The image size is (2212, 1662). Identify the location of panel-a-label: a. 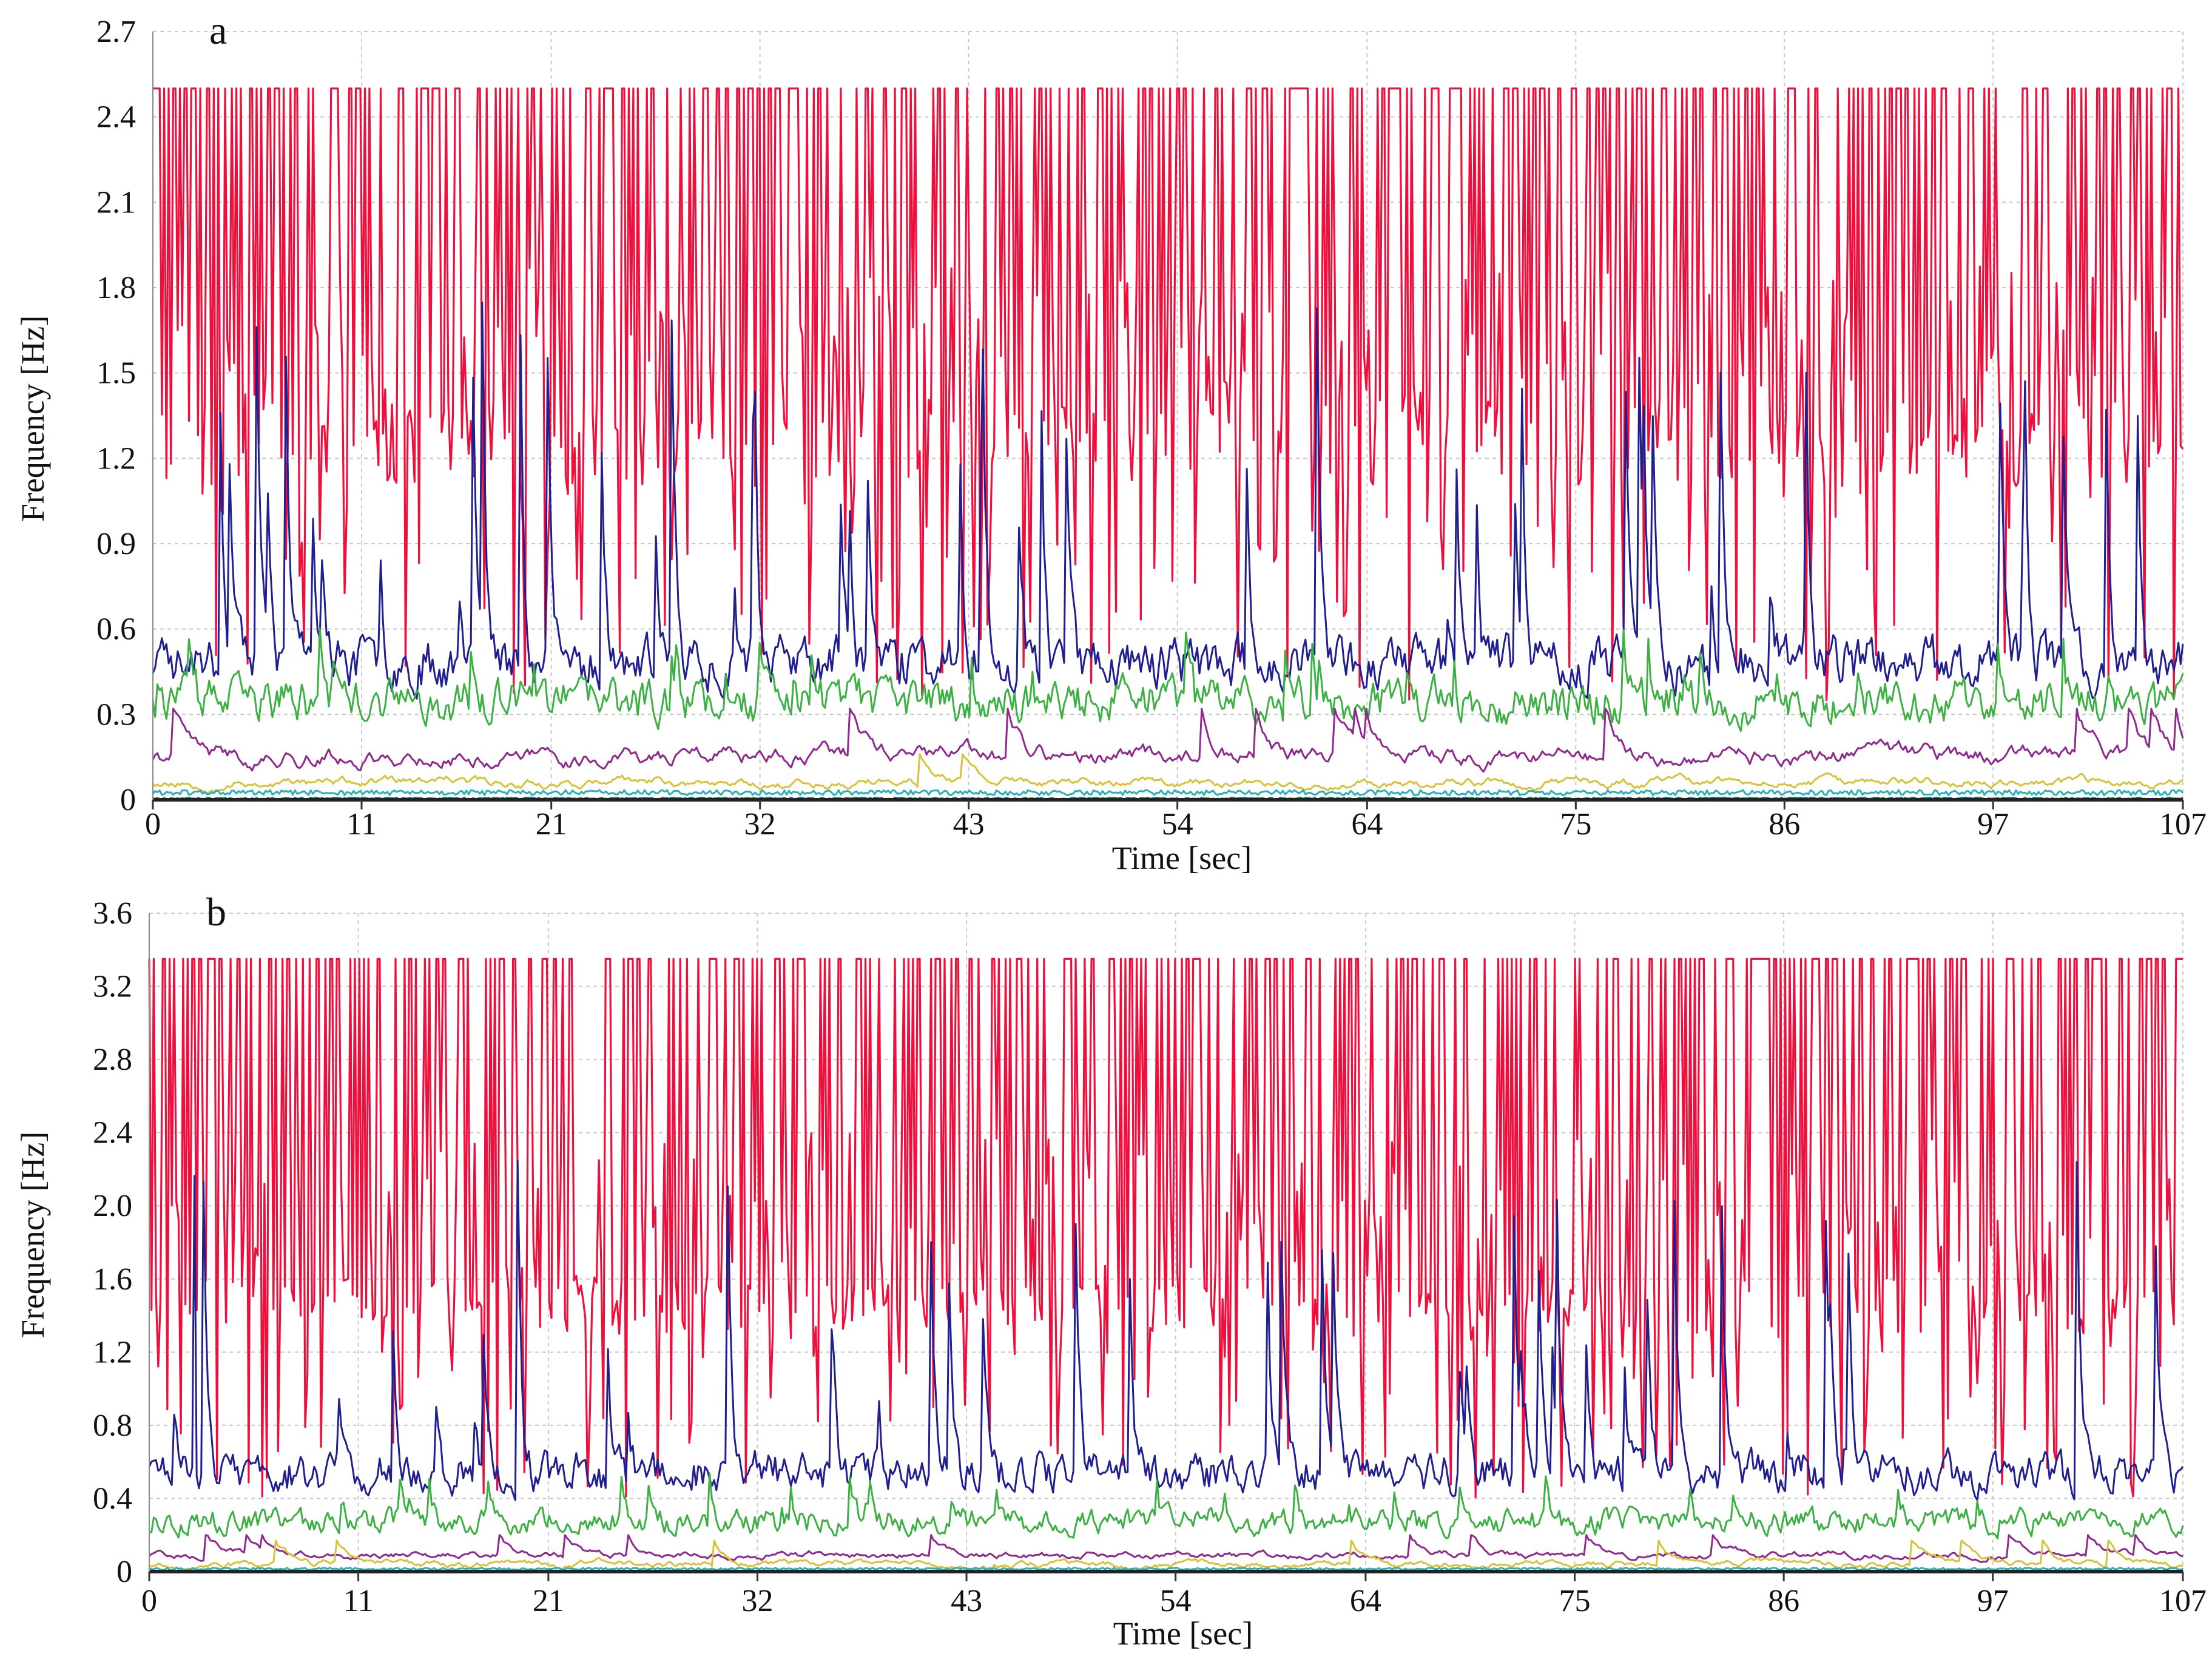
(218, 30).